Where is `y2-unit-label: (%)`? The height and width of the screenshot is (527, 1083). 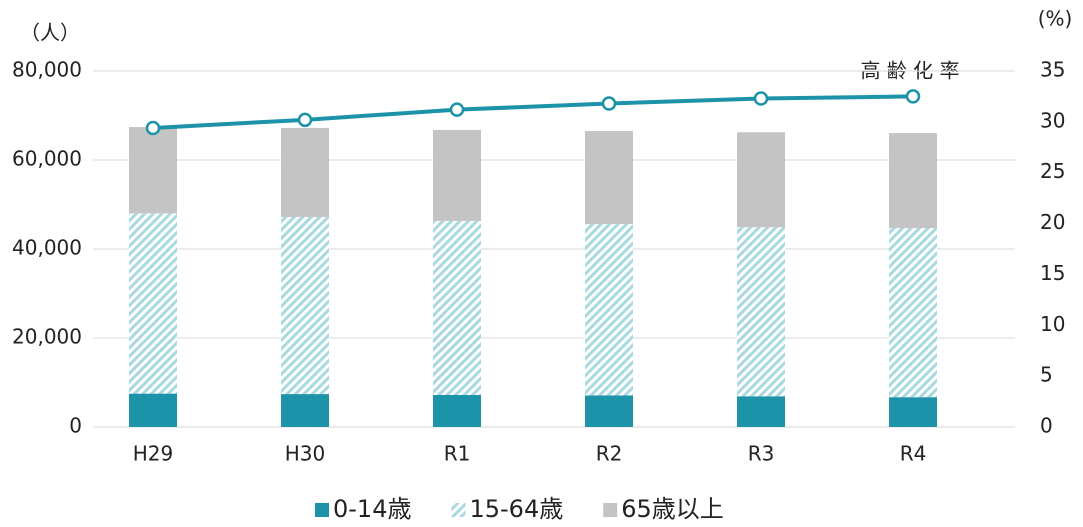
y2-unit-label: (%) is located at coordinates (1055, 19).